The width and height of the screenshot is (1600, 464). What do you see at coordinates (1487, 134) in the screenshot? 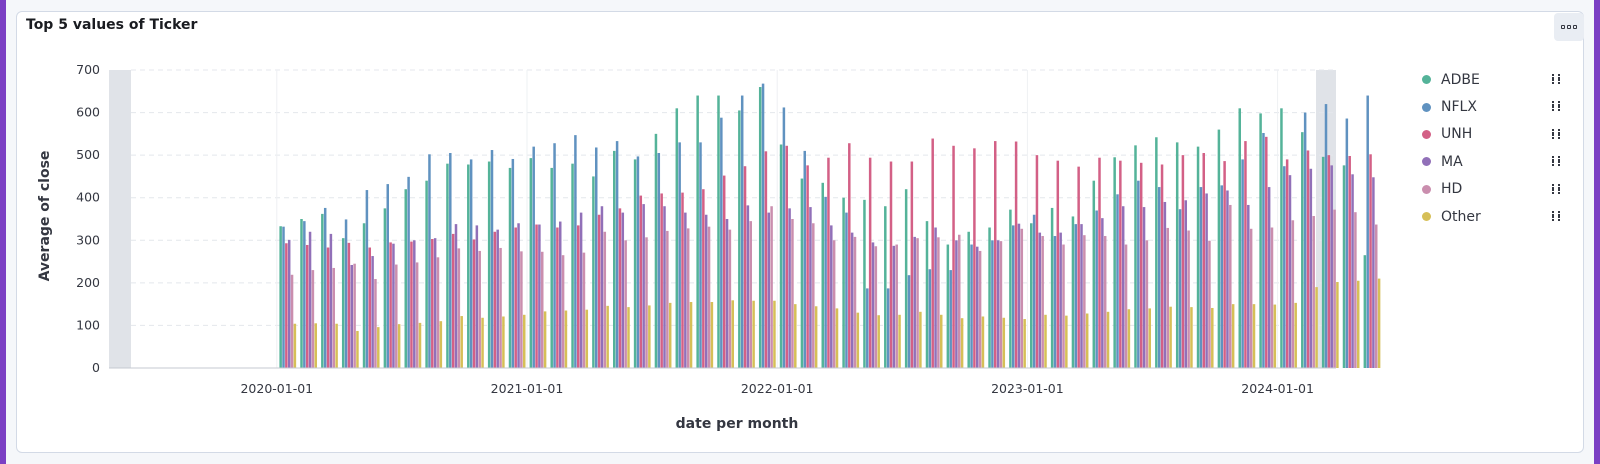
I see `legend-item-unh: UNH` at bounding box center [1487, 134].